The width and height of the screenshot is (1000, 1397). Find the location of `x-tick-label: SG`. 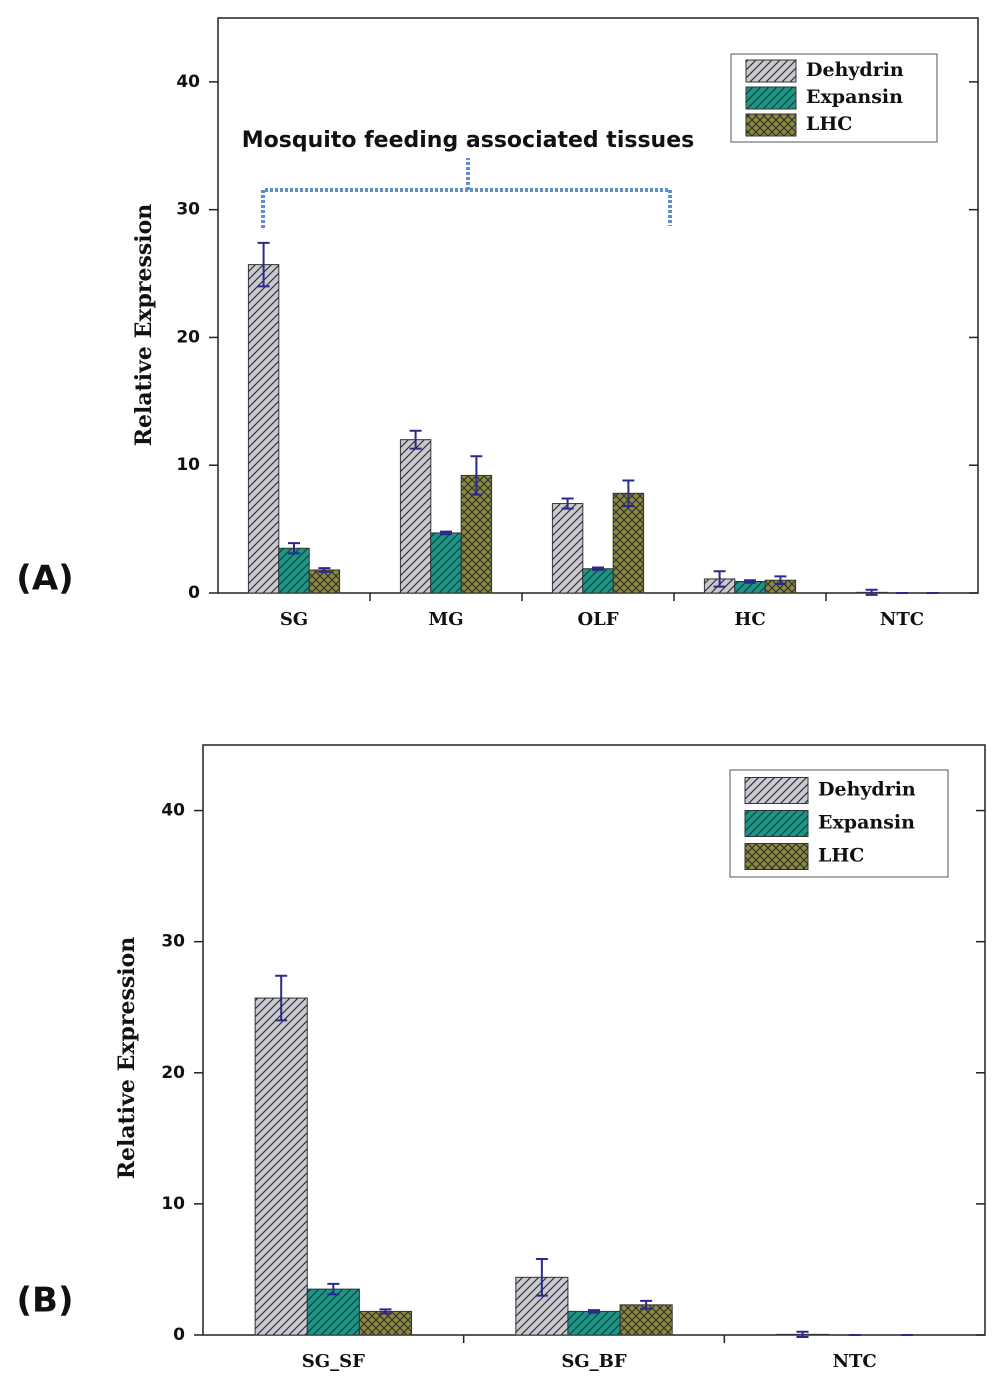

x-tick-label: SG is located at coordinates (294, 619).